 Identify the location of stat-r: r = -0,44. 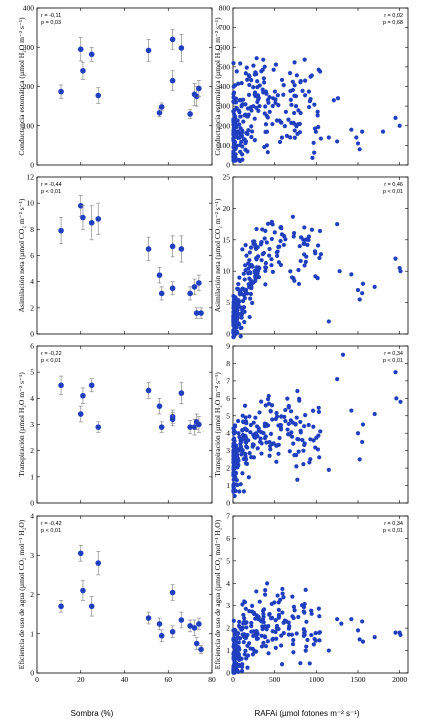
(51, 185).